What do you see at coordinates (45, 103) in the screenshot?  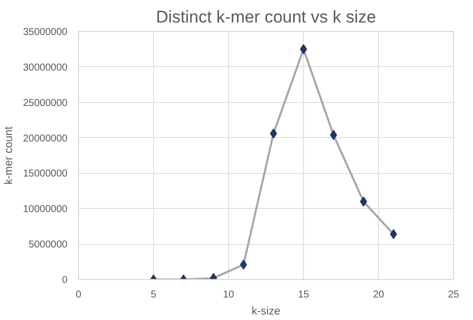 I see `y-tick-label: 25000000` at bounding box center [45, 103].